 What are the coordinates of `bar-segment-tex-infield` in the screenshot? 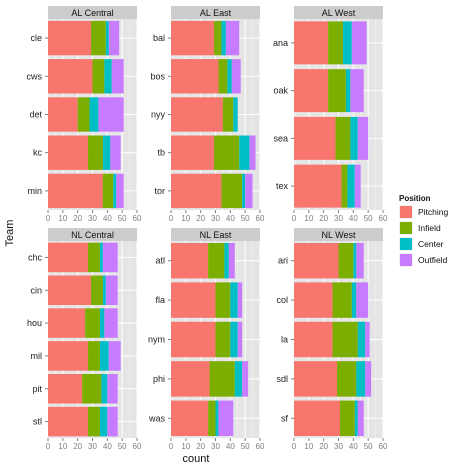 It's located at (344, 186).